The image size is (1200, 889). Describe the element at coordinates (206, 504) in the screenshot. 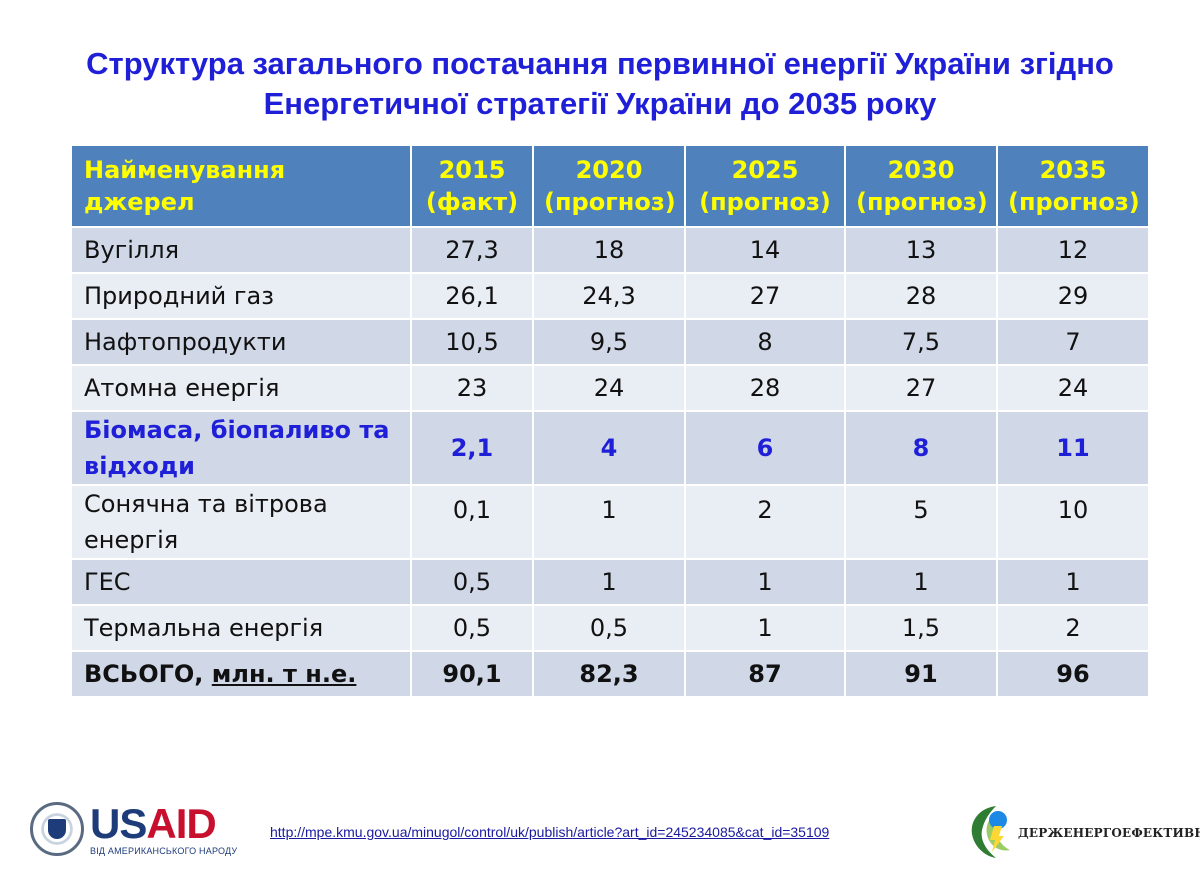

I see `row-label-line-1: Сонячна та вітрова` at that location.